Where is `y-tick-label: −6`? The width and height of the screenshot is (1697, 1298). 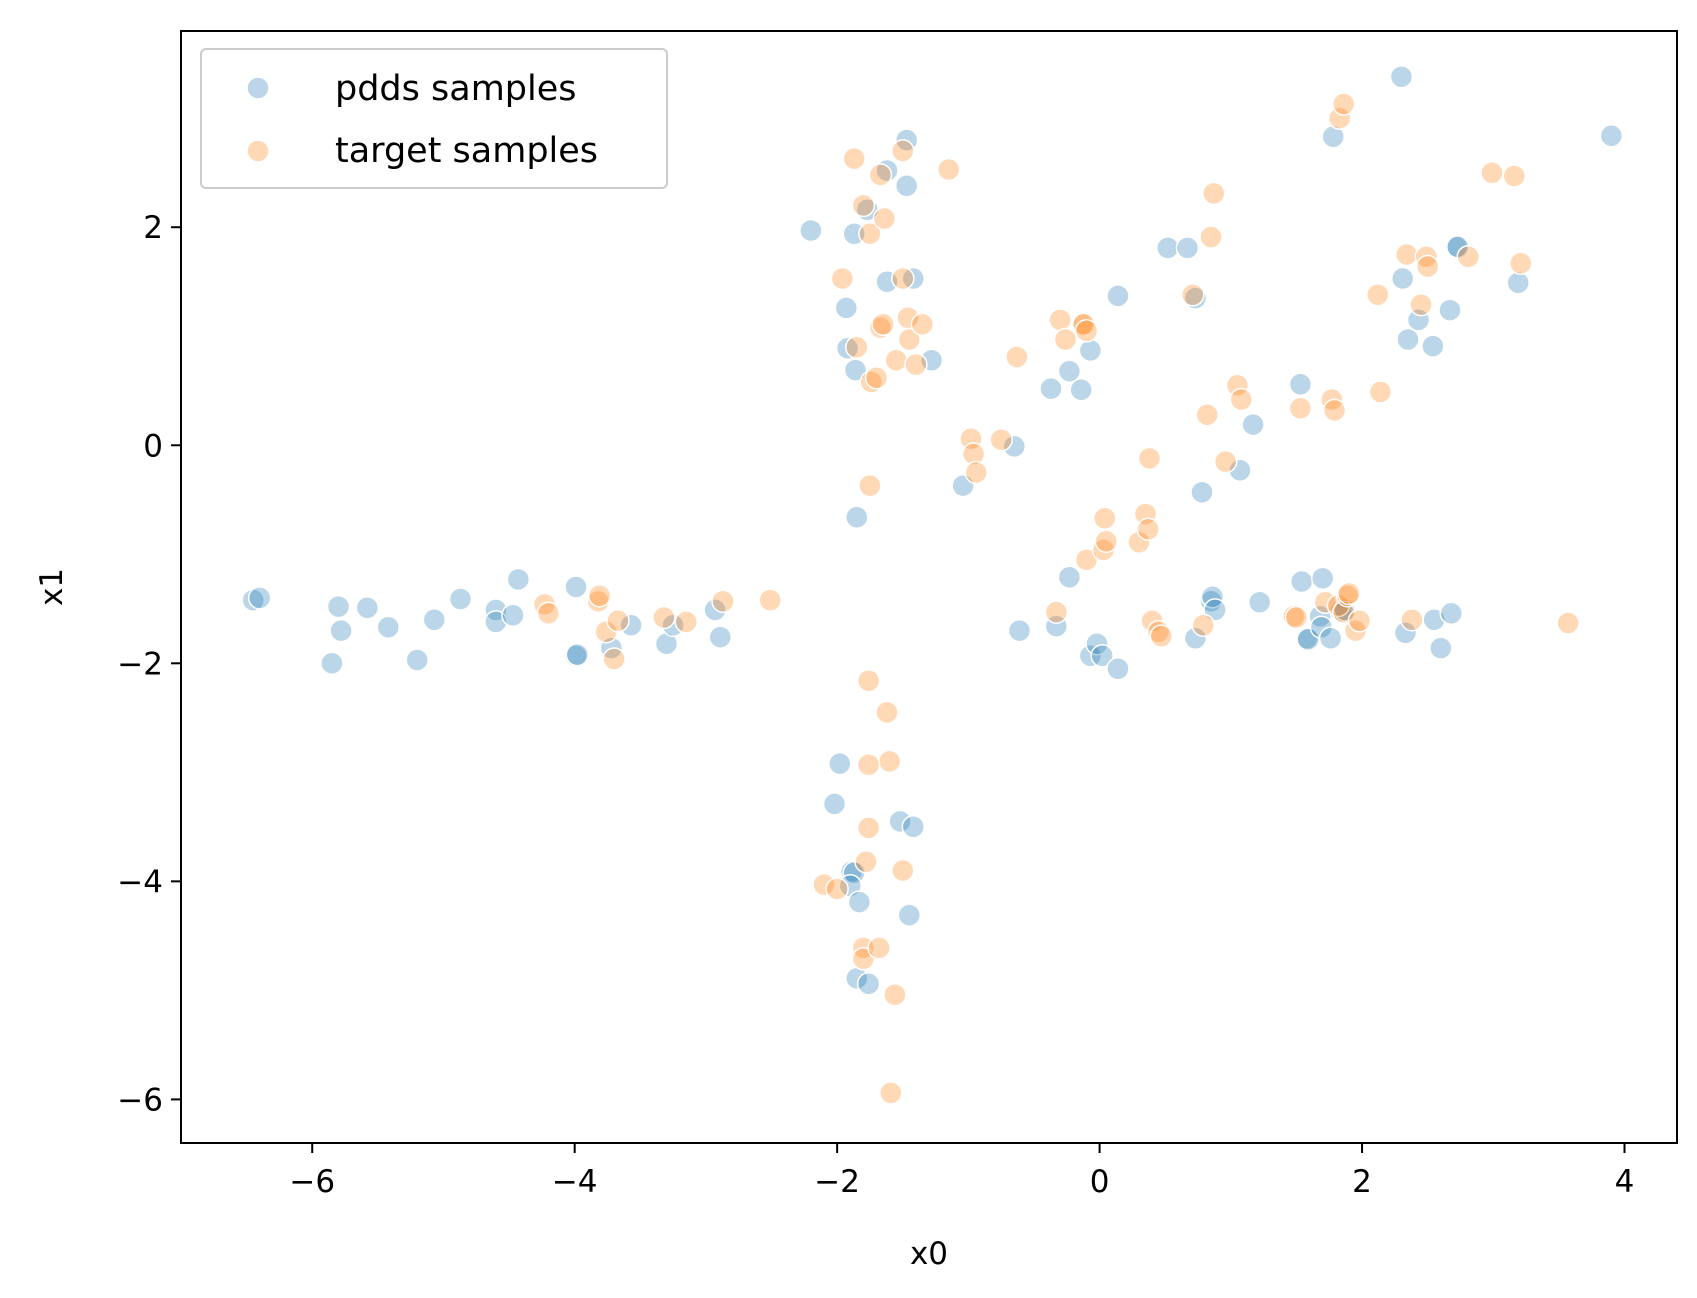
y-tick-label: −6 is located at coordinates (140, 1100).